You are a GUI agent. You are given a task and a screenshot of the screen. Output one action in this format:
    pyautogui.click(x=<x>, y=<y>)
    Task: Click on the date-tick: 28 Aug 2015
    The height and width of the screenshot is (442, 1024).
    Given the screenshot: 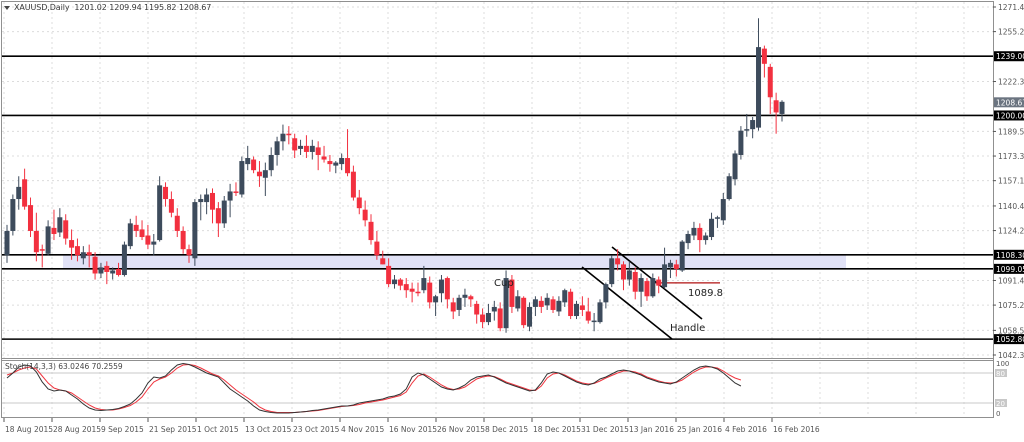 What is the action you would take?
    pyautogui.click(x=77, y=429)
    